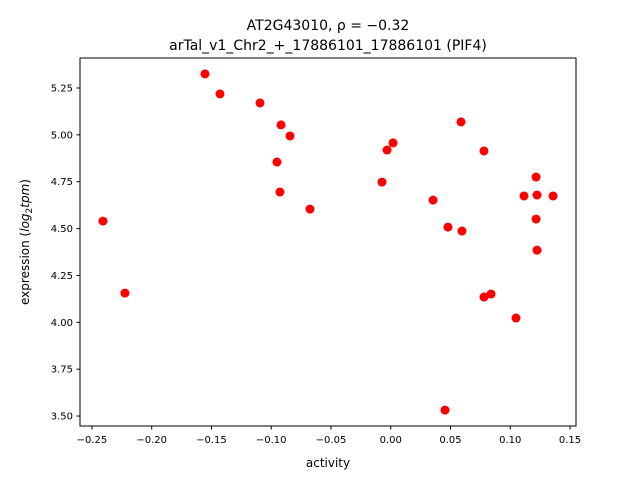  What do you see at coordinates (391, 440) in the screenshot?
I see `x-tick-label: 0.00` at bounding box center [391, 440].